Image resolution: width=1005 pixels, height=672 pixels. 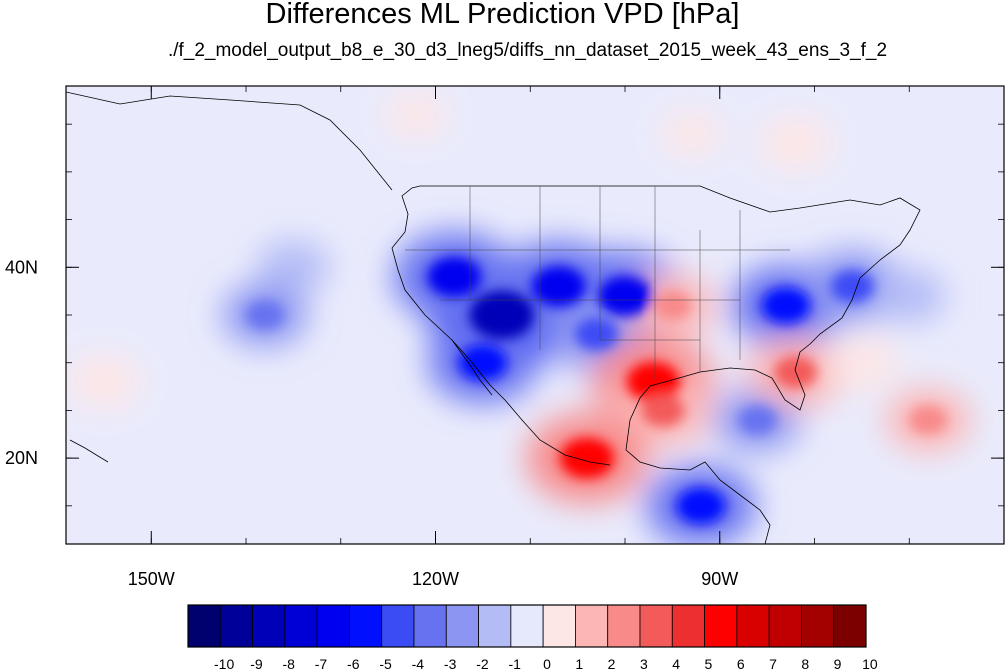 What do you see at coordinates (676, 664) in the screenshot?
I see `colorbar-label: 4` at bounding box center [676, 664].